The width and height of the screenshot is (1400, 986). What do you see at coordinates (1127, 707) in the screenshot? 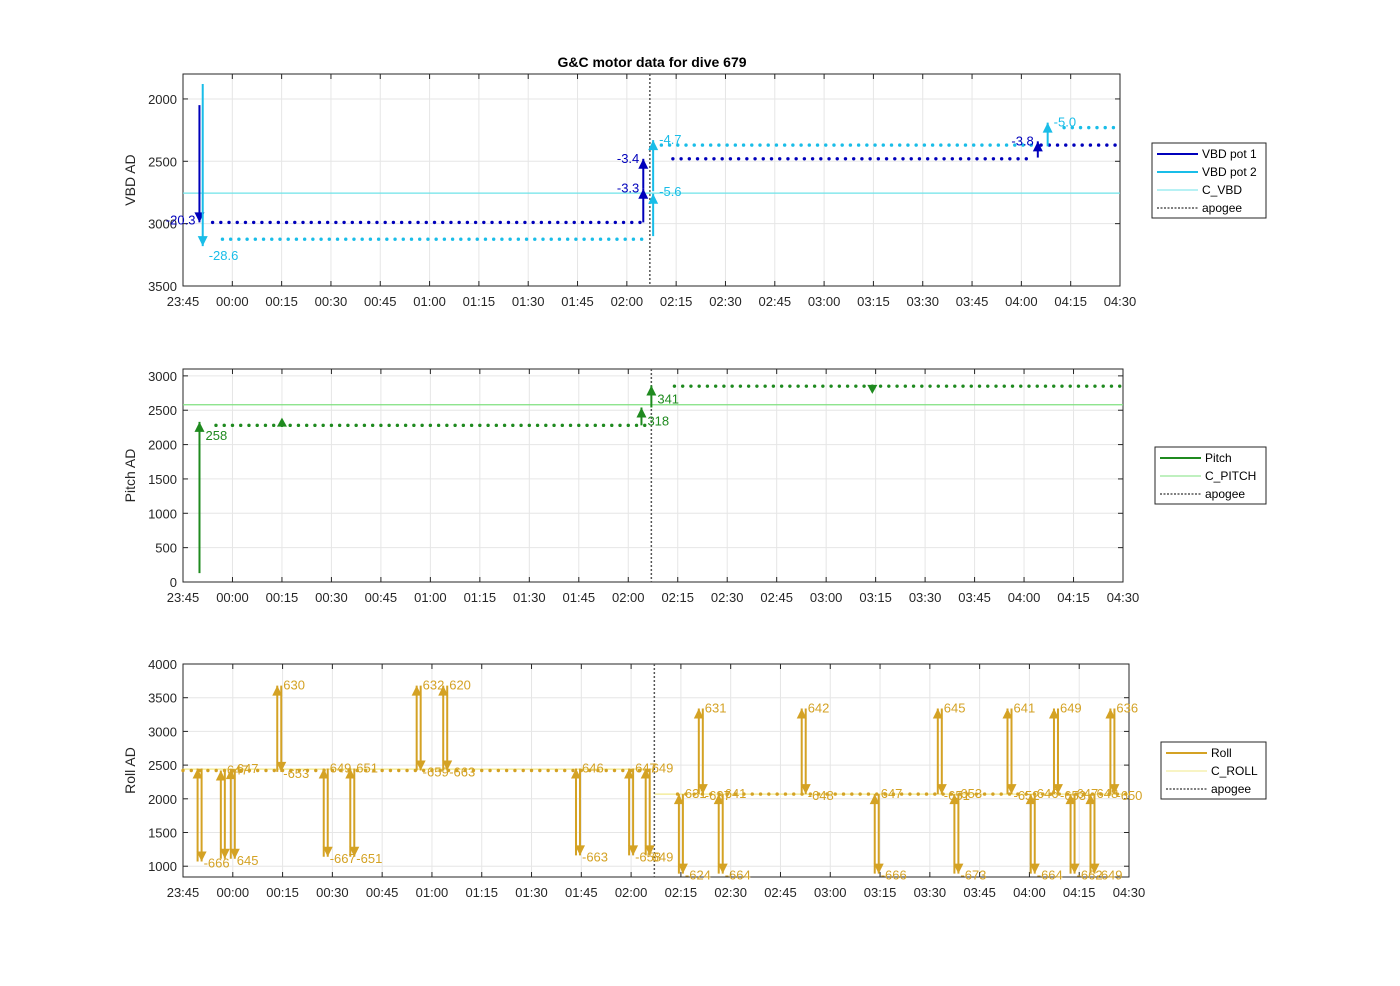
I see `roll-label-top: 636` at bounding box center [1127, 707].